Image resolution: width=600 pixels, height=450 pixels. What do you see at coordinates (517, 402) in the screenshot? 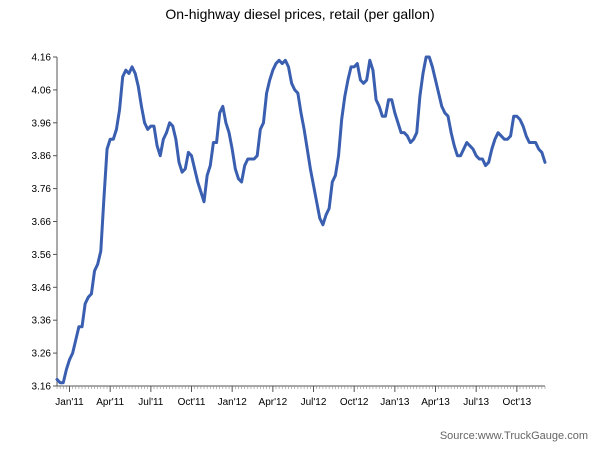
I see `x-tick-label: Oct'13` at bounding box center [517, 402].